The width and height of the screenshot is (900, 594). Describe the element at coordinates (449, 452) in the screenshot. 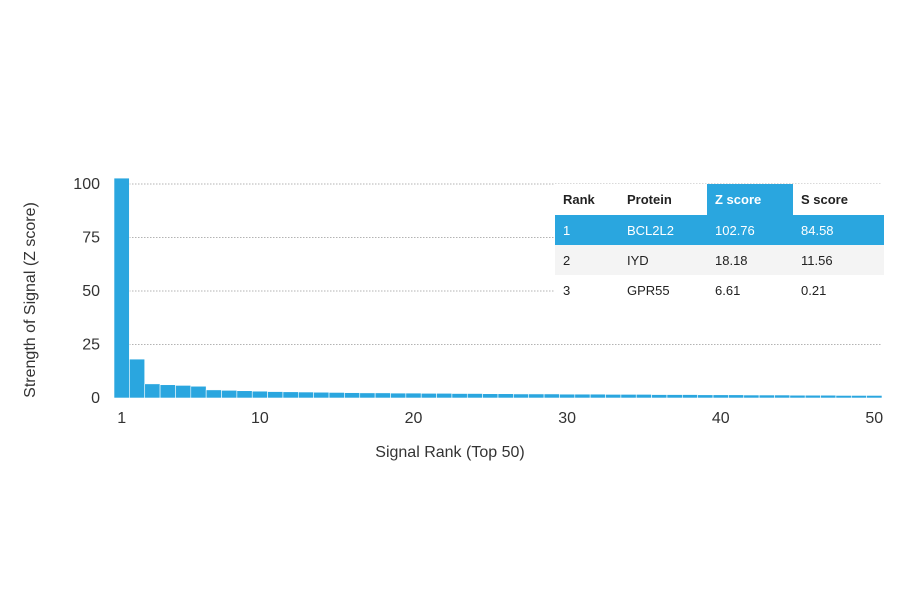

I see `x-axis-label: Signal Rank (Top 50)` at that location.